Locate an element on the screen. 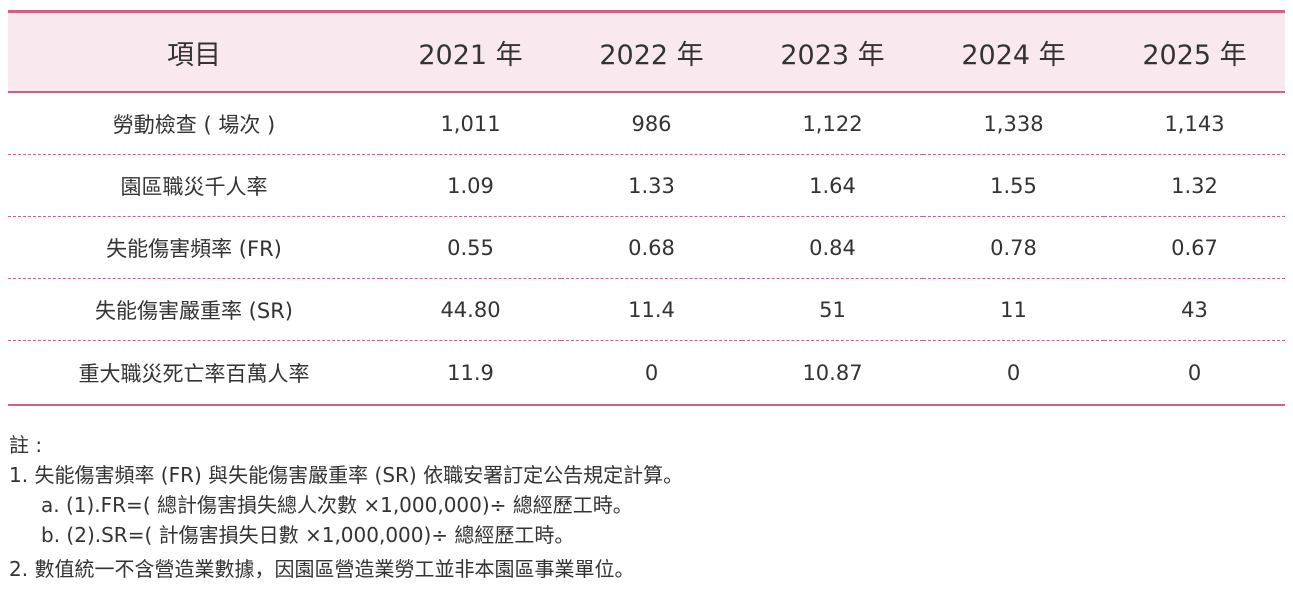 This screenshot has width=1293, height=594. table-cell: 11.4 is located at coordinates (651, 309).